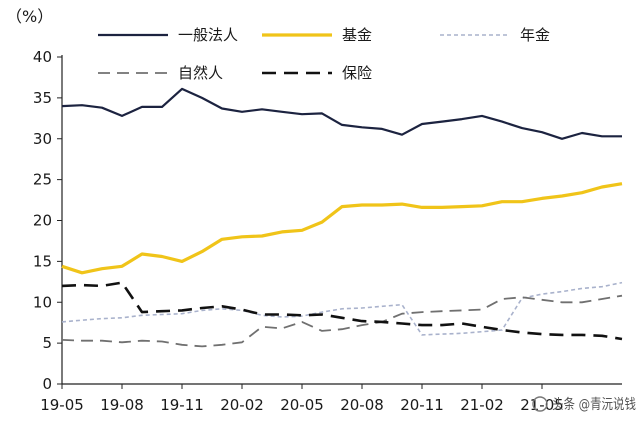 The width and height of the screenshot is (640, 425). Describe the element at coordinates (42, 57) in the screenshot. I see `y-tick-label: 40` at that location.